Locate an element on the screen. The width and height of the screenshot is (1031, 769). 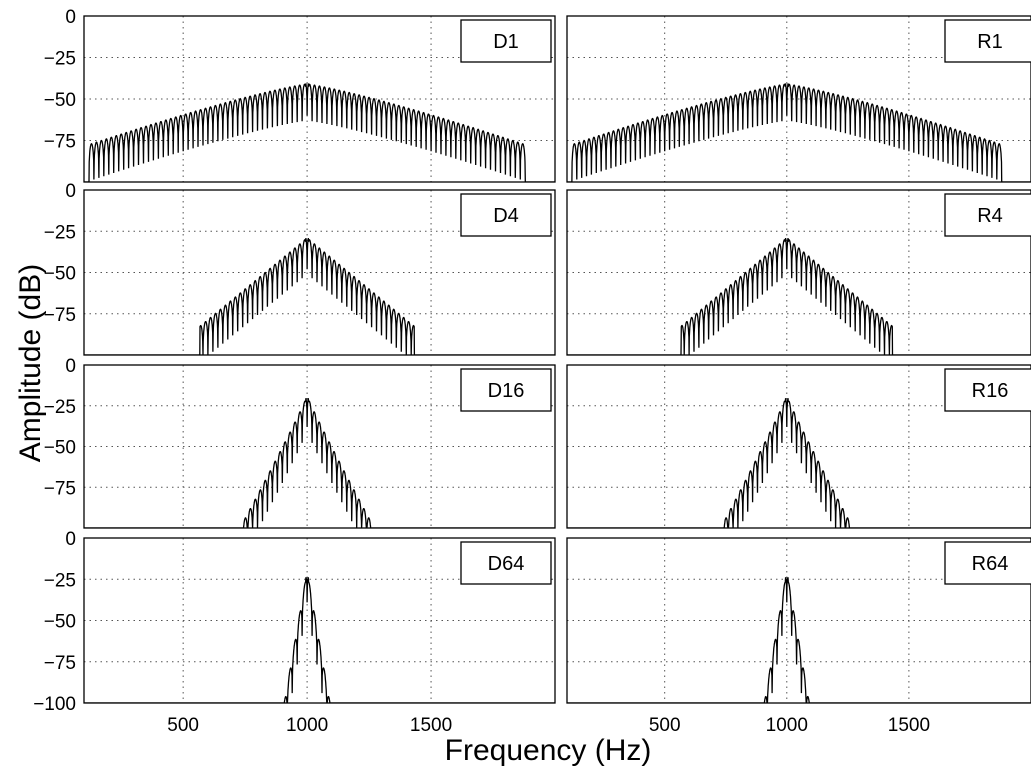
legend-label: R1 is located at coordinates (990, 42).